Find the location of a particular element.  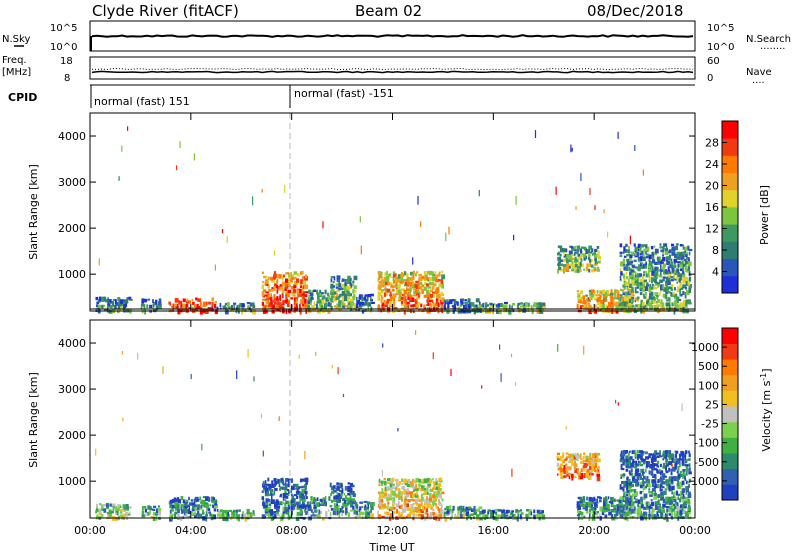

nave-tick-bottom: 0 is located at coordinates (710, 78).